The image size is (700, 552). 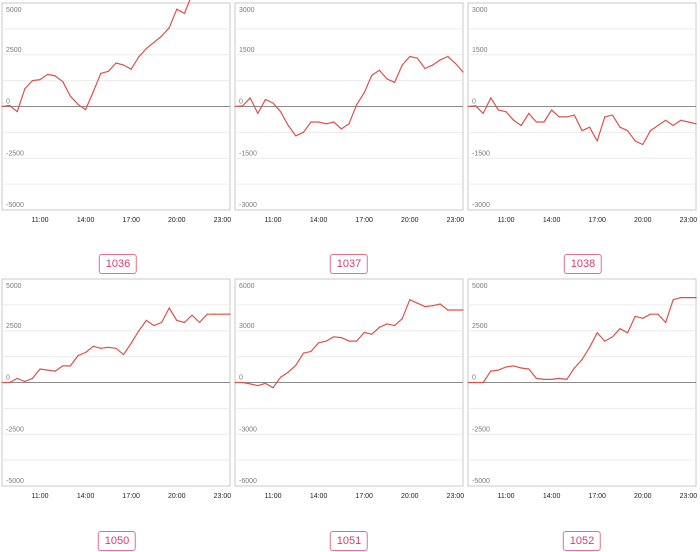 What do you see at coordinates (14, 286) in the screenshot?
I see `y-tick-label: 5000` at bounding box center [14, 286].